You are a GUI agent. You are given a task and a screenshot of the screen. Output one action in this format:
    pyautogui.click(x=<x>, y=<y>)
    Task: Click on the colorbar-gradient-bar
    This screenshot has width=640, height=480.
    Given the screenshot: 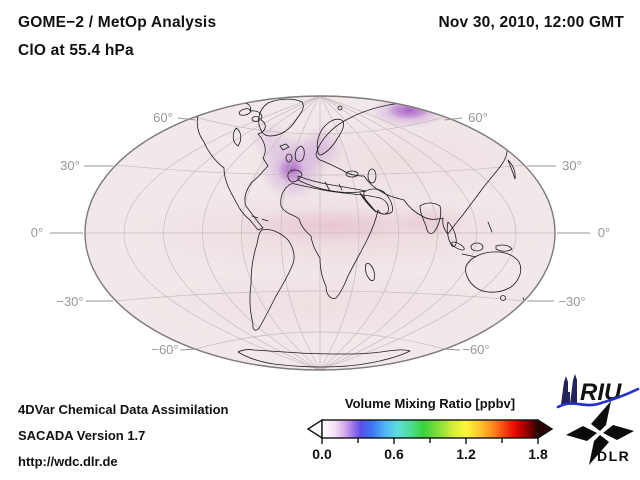 What is the action you would take?
    pyautogui.click(x=430, y=429)
    